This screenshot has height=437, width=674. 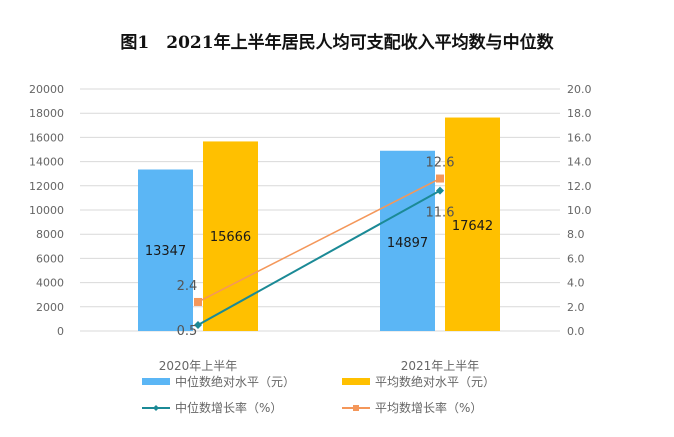 I want to click on bar-data-label: 15666, so click(x=230, y=237).